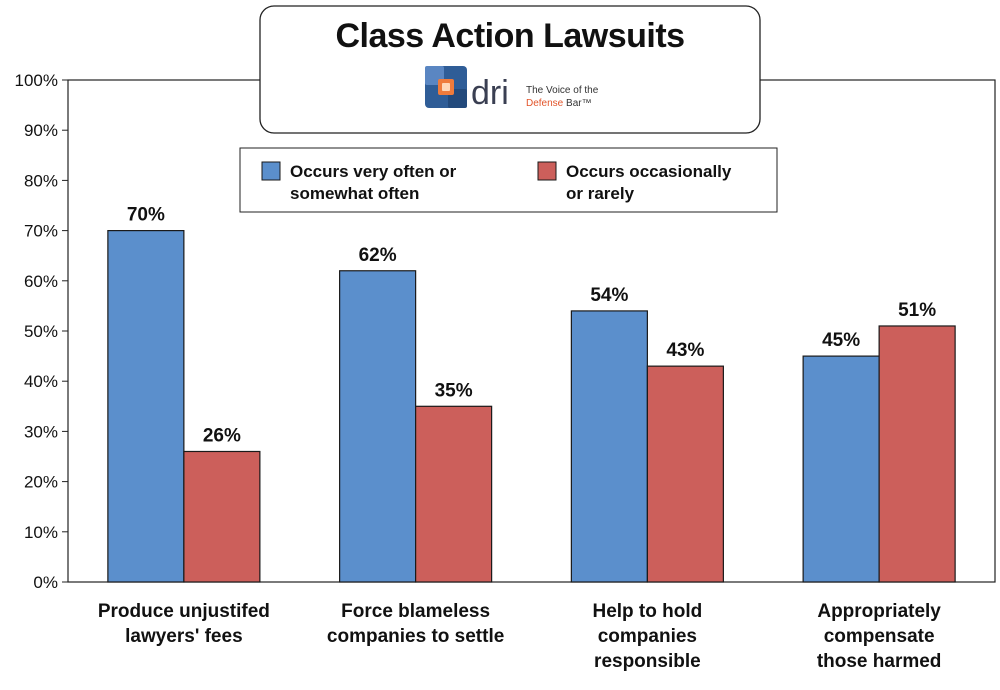 This screenshot has width=1000, height=690. What do you see at coordinates (41, 381) in the screenshot?
I see `y-tick-label: 40%` at bounding box center [41, 381].